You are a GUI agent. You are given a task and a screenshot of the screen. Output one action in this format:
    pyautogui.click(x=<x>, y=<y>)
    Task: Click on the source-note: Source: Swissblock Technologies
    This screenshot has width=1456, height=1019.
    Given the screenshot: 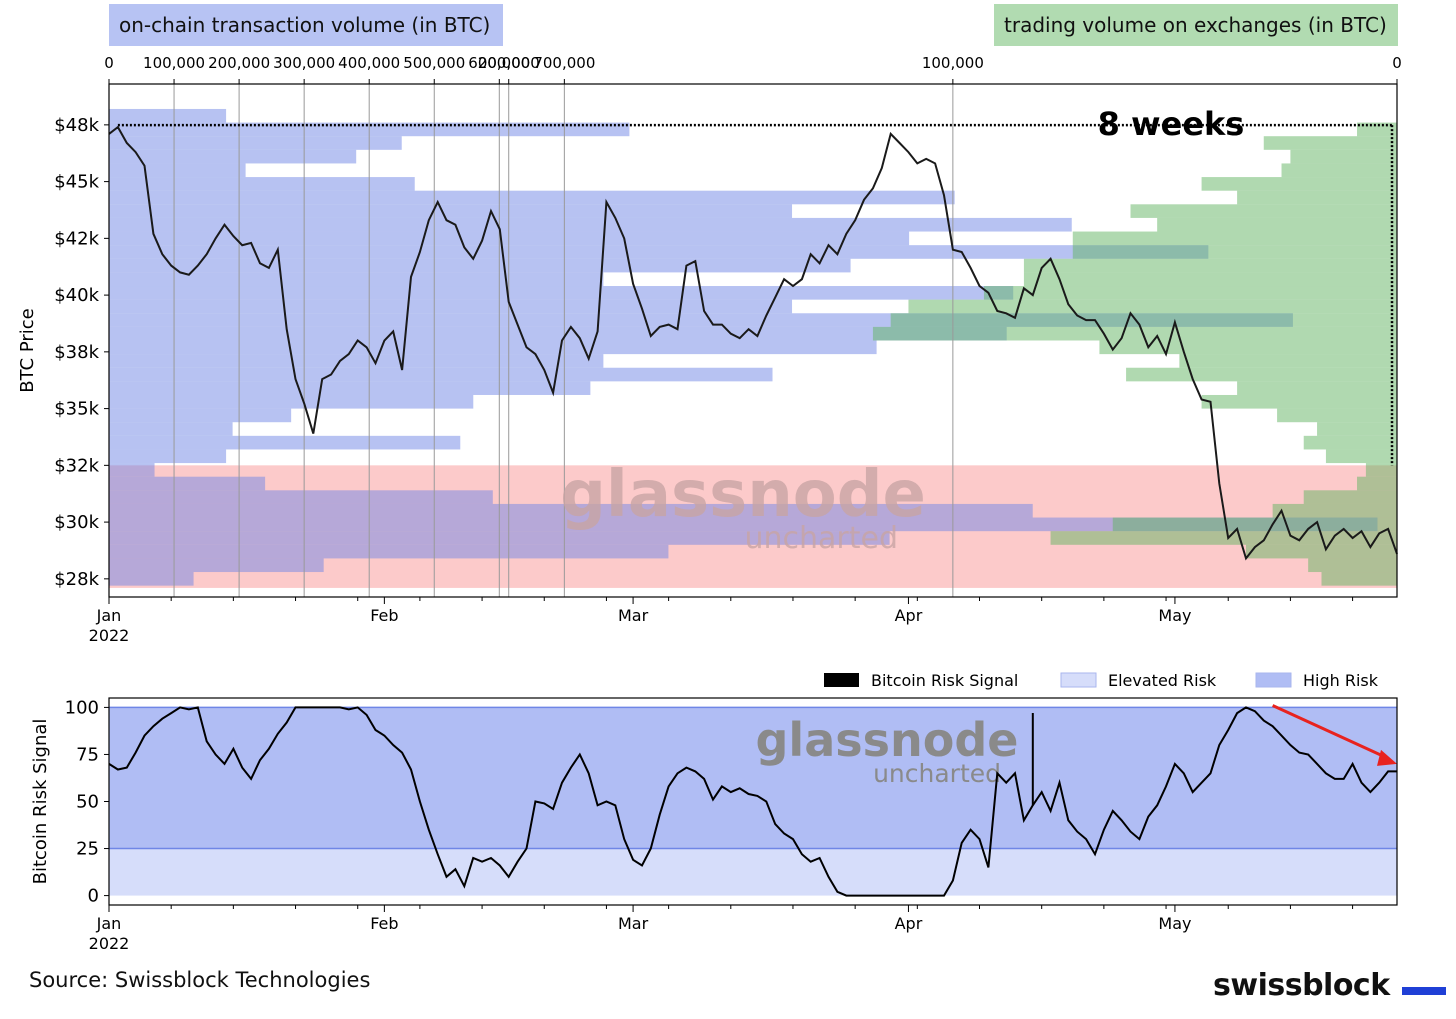 What is the action you would take?
    pyautogui.click(x=200, y=980)
    